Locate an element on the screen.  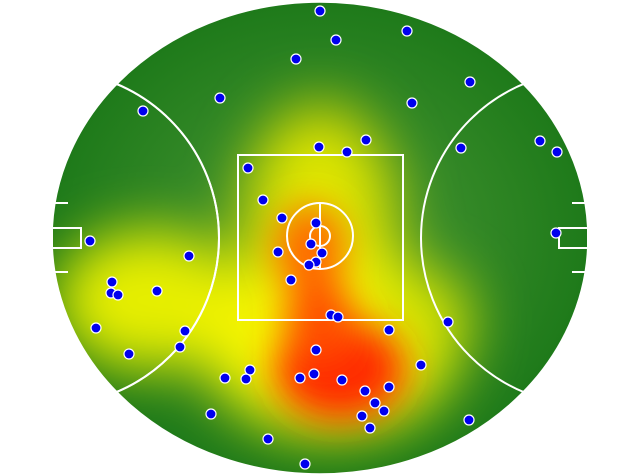
centre-square is located at coordinates (320, 237).